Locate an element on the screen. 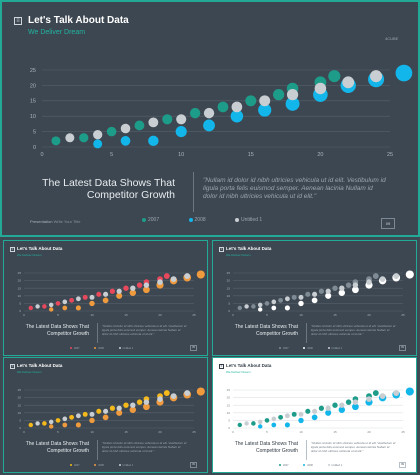  y-tick-label: 20 is located at coordinates (33, 86).